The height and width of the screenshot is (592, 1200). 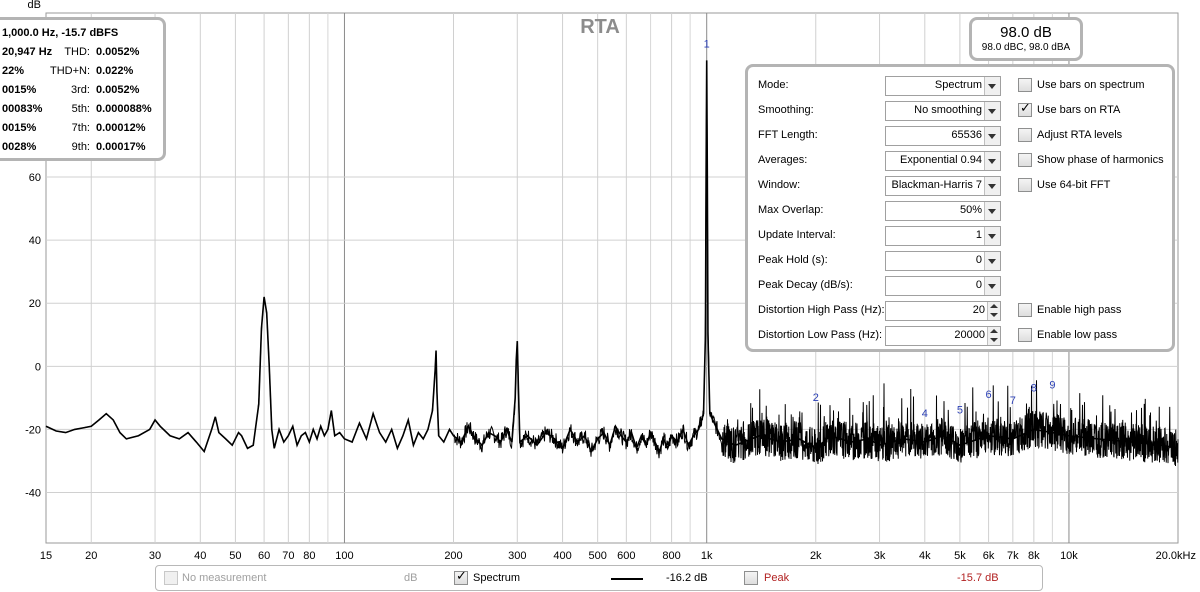 I want to click on y-tick-label: 60, so click(x=35, y=178).